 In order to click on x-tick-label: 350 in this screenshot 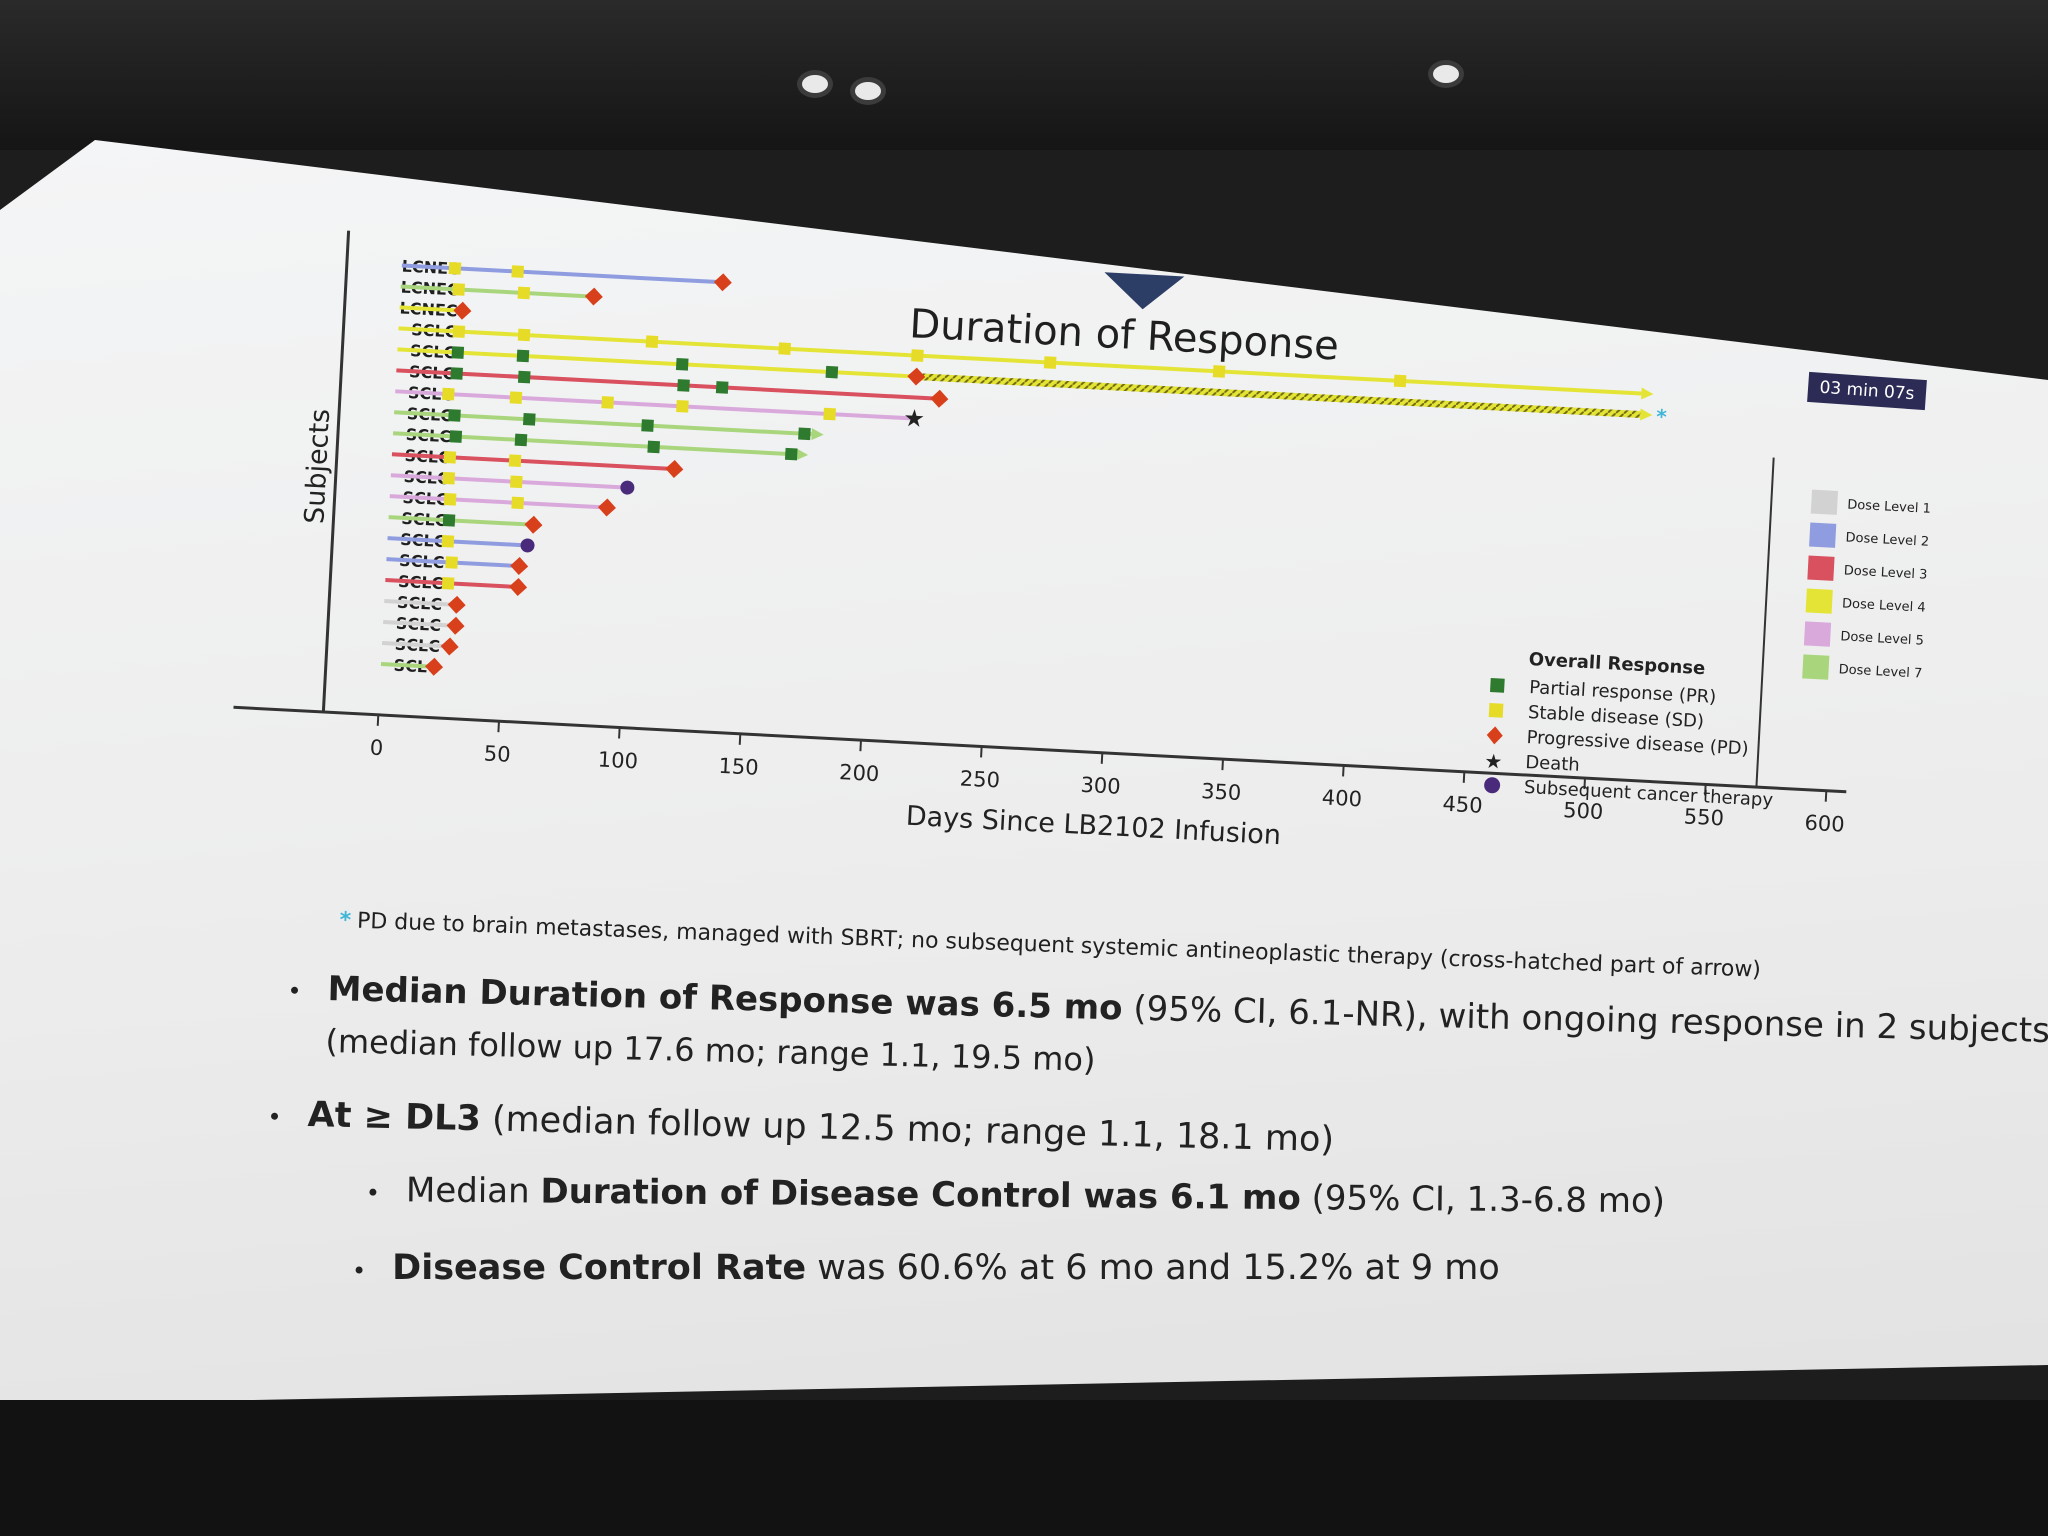, I will do `click(1221, 792)`.